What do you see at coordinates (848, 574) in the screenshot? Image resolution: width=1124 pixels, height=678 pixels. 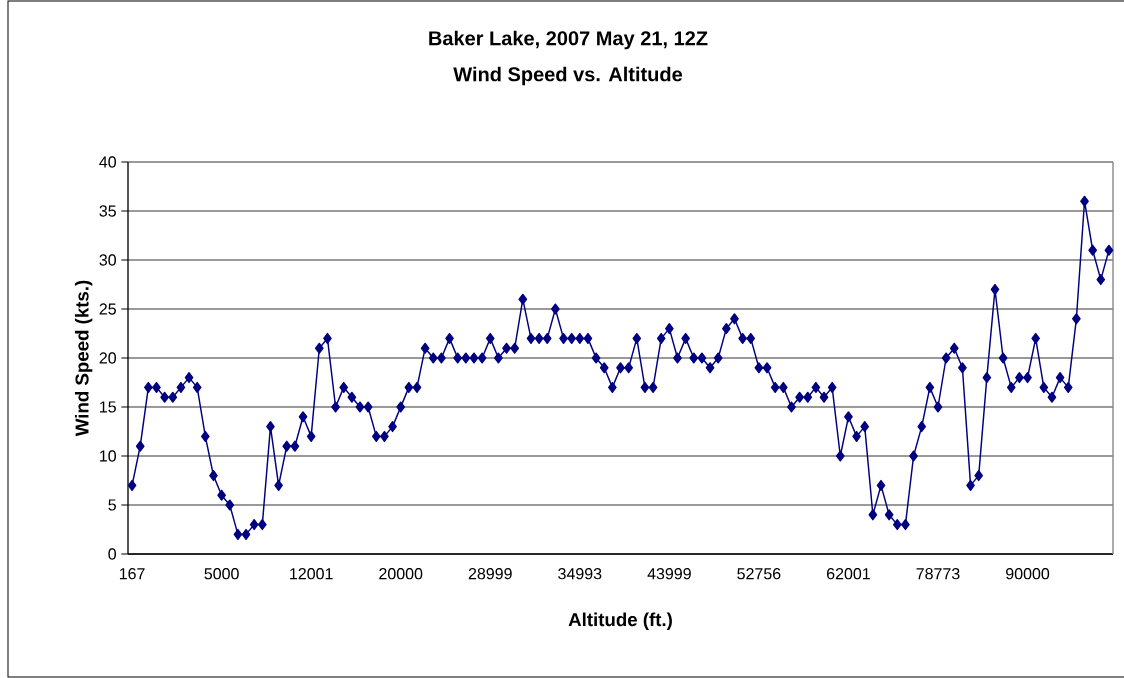 I see `x-tick-label: 62001` at bounding box center [848, 574].